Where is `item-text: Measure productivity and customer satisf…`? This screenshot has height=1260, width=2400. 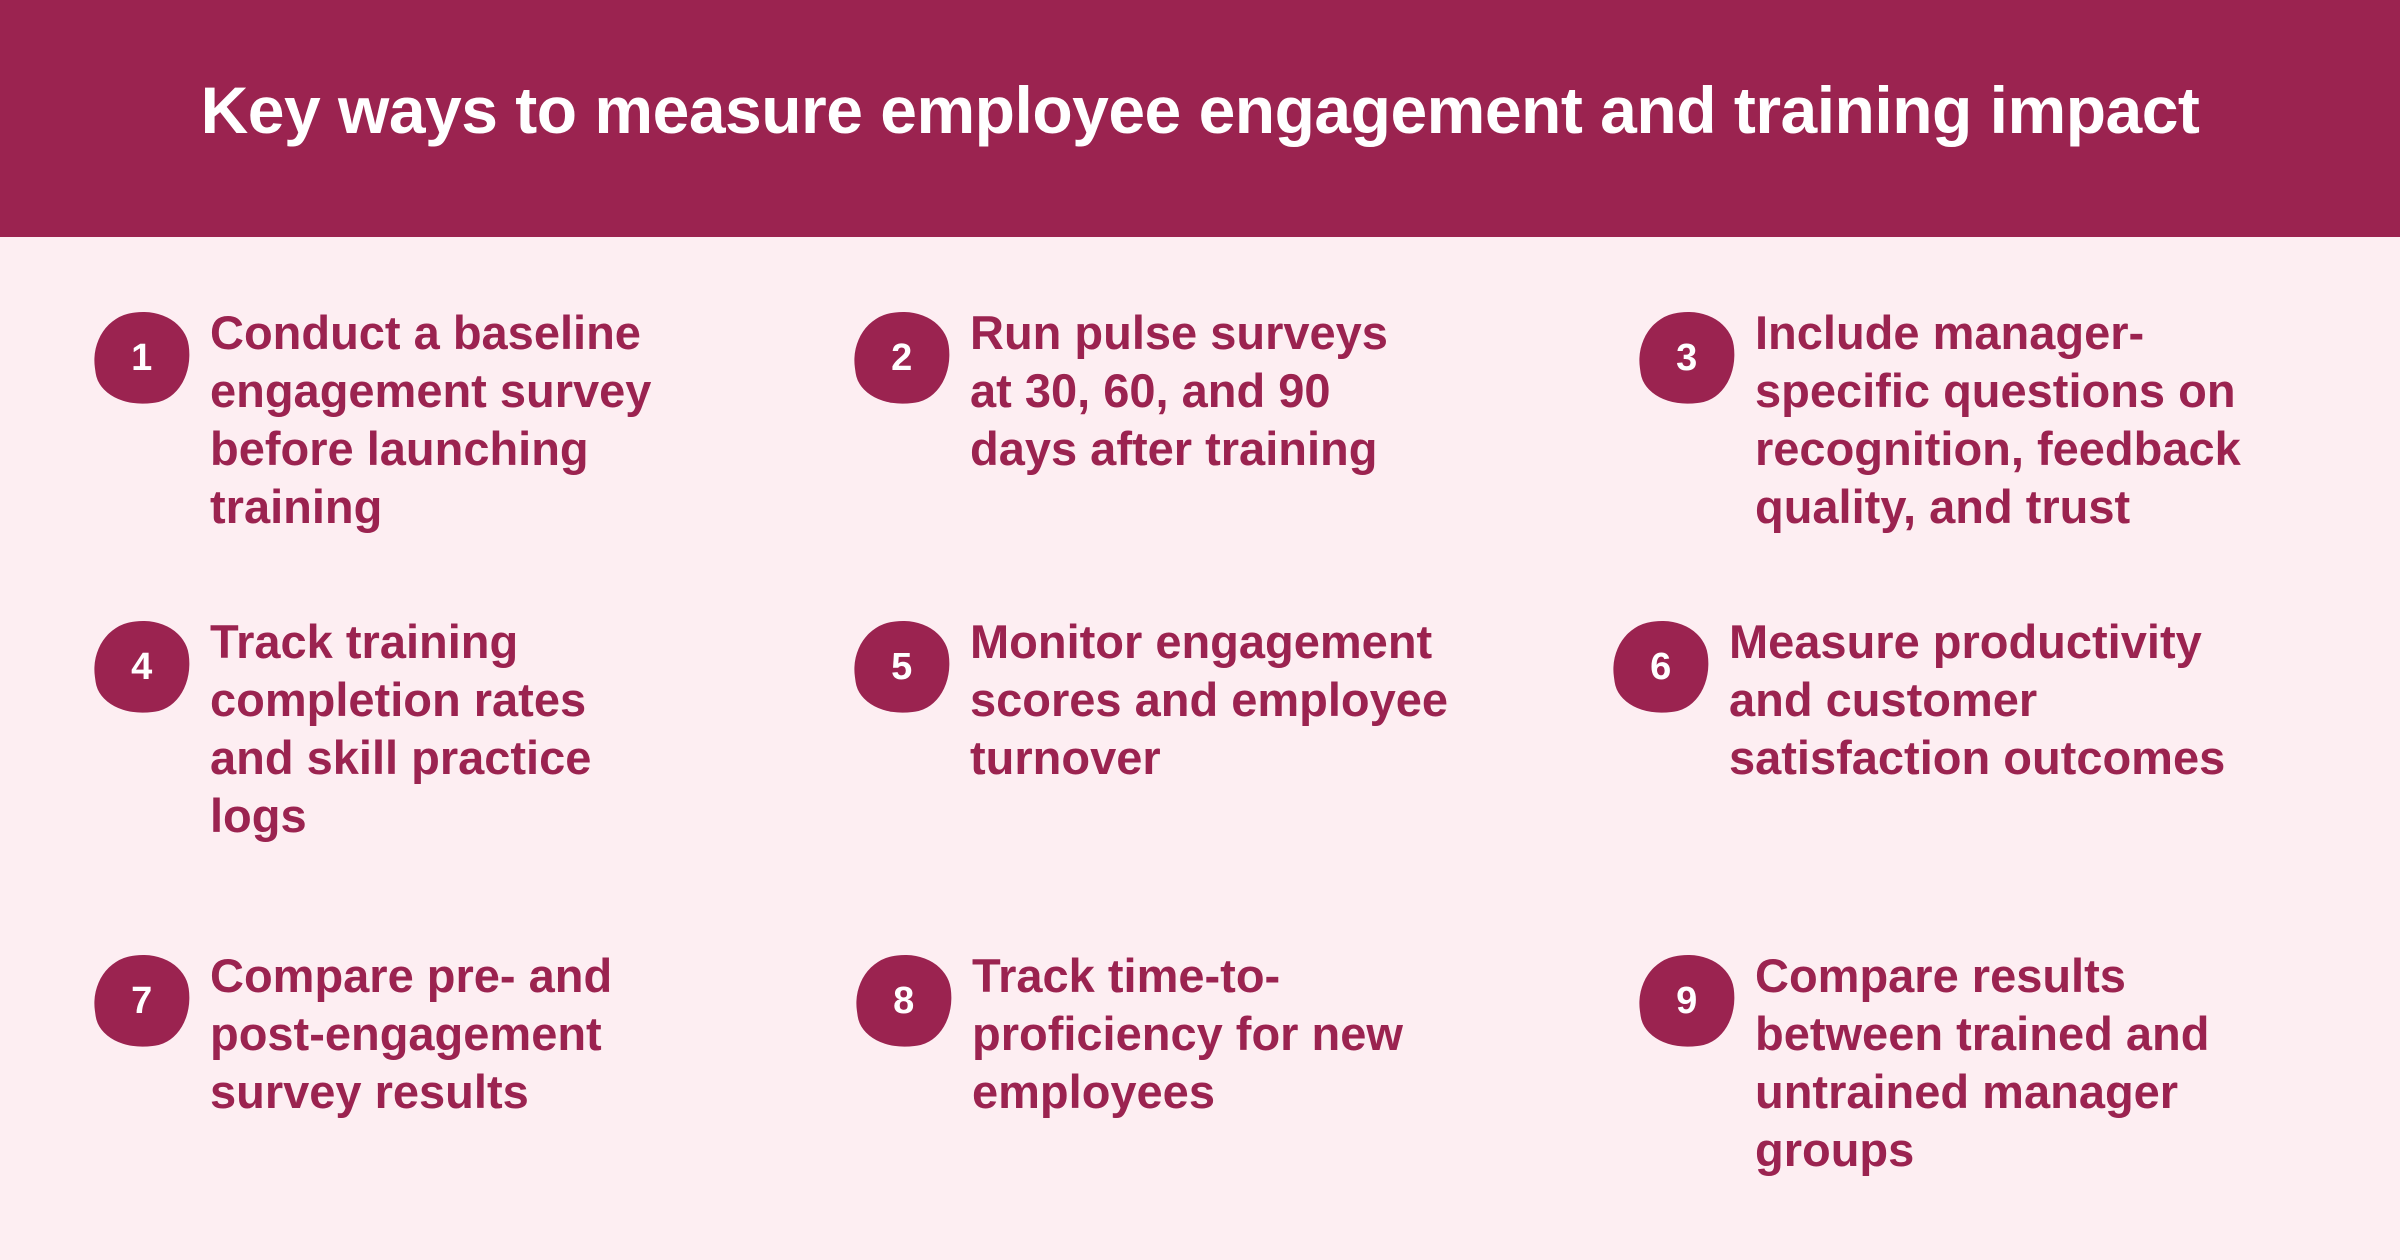 item-text: Measure productivity and customer satisf… is located at coordinates (1977, 699).